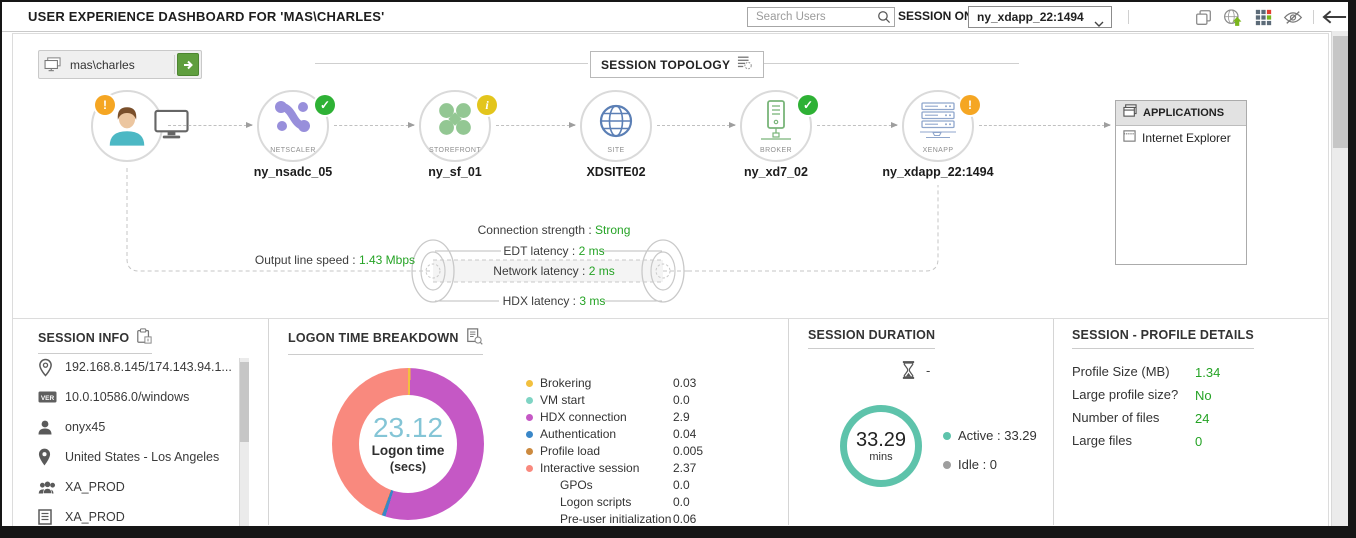  Describe the element at coordinates (105, 105) in the screenshot. I see `warning-badge-icon: !` at that location.